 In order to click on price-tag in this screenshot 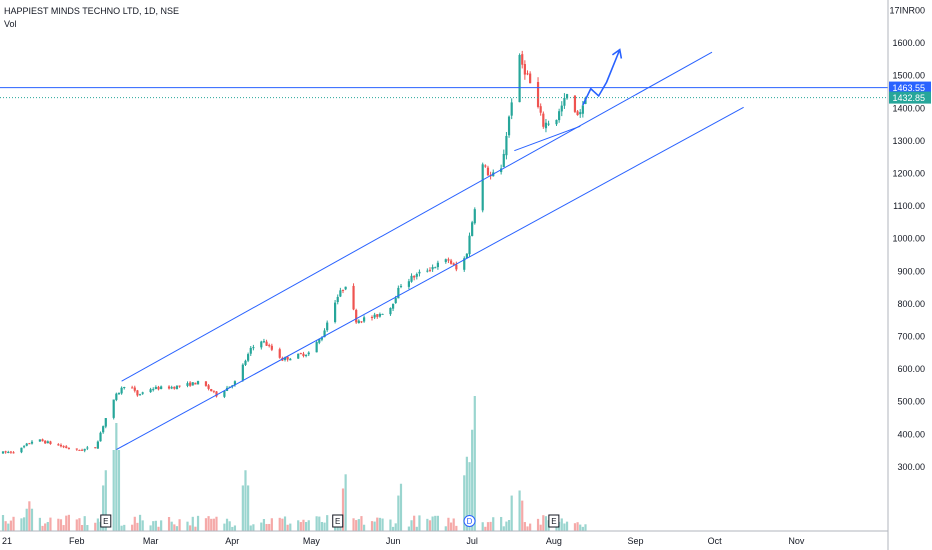, I will do `click(910, 97)`.